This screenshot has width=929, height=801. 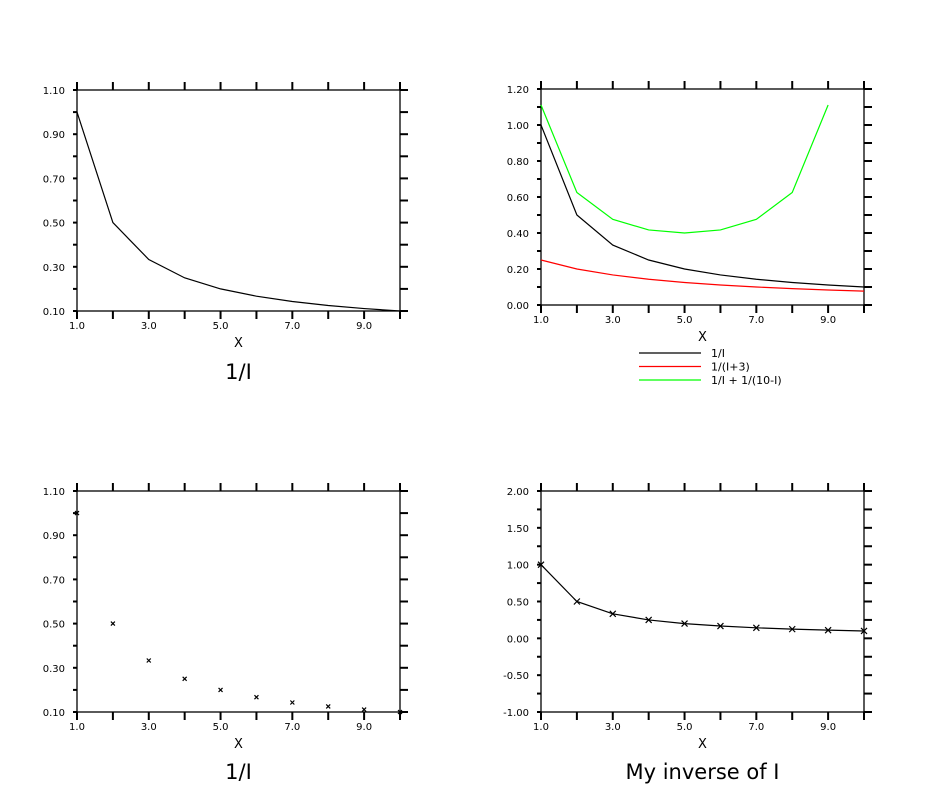 I want to click on y-tick-label: 1.20, so click(x=518, y=90).